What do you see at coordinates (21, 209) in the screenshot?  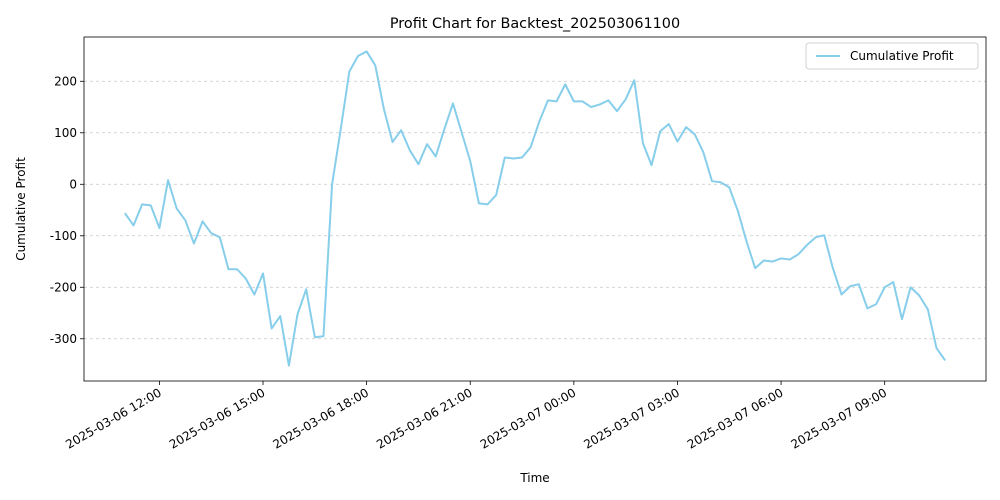 I see `y-axis-label: Cumulative Profit` at bounding box center [21, 209].